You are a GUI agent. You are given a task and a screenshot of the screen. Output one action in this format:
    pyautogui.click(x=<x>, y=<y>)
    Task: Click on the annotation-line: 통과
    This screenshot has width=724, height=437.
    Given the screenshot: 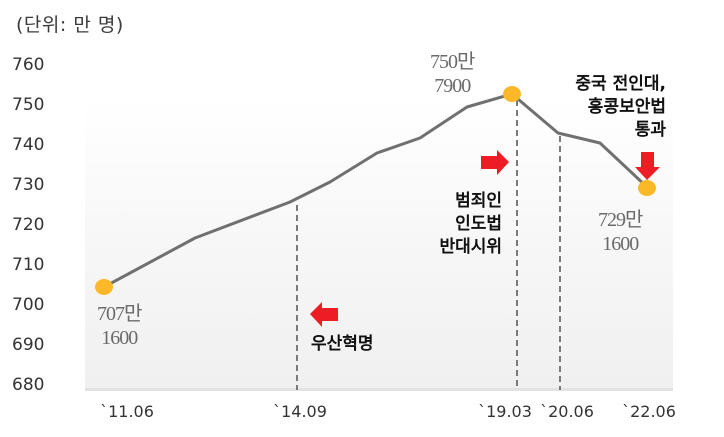 What is the action you would take?
    pyautogui.click(x=650, y=130)
    